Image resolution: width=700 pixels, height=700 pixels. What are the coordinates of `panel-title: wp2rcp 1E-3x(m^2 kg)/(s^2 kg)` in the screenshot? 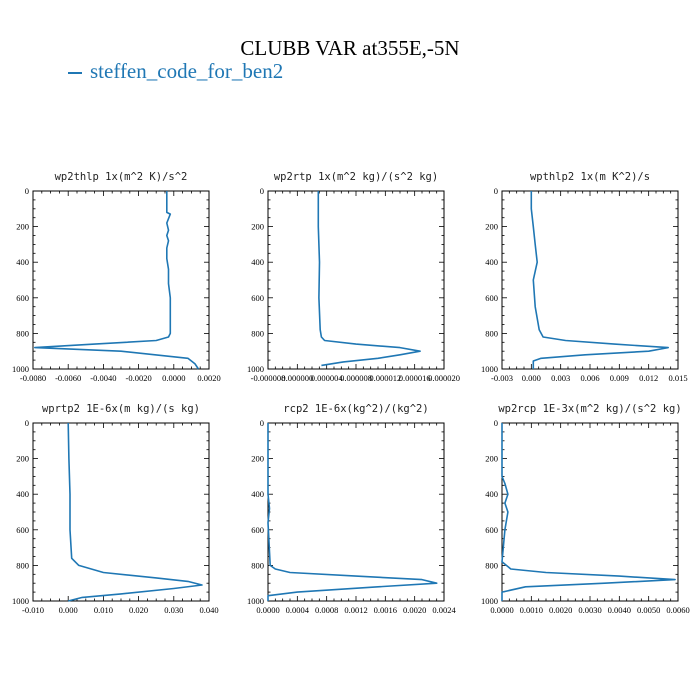 It's located at (589, 409).